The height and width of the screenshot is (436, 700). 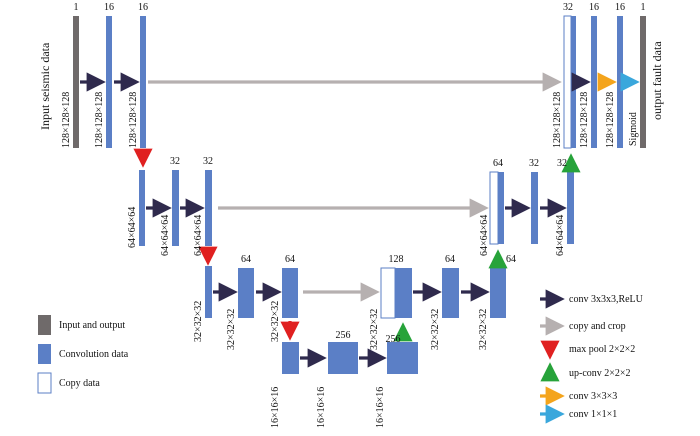 I want to click on legend-copy-label: Copy data, so click(x=79, y=383).